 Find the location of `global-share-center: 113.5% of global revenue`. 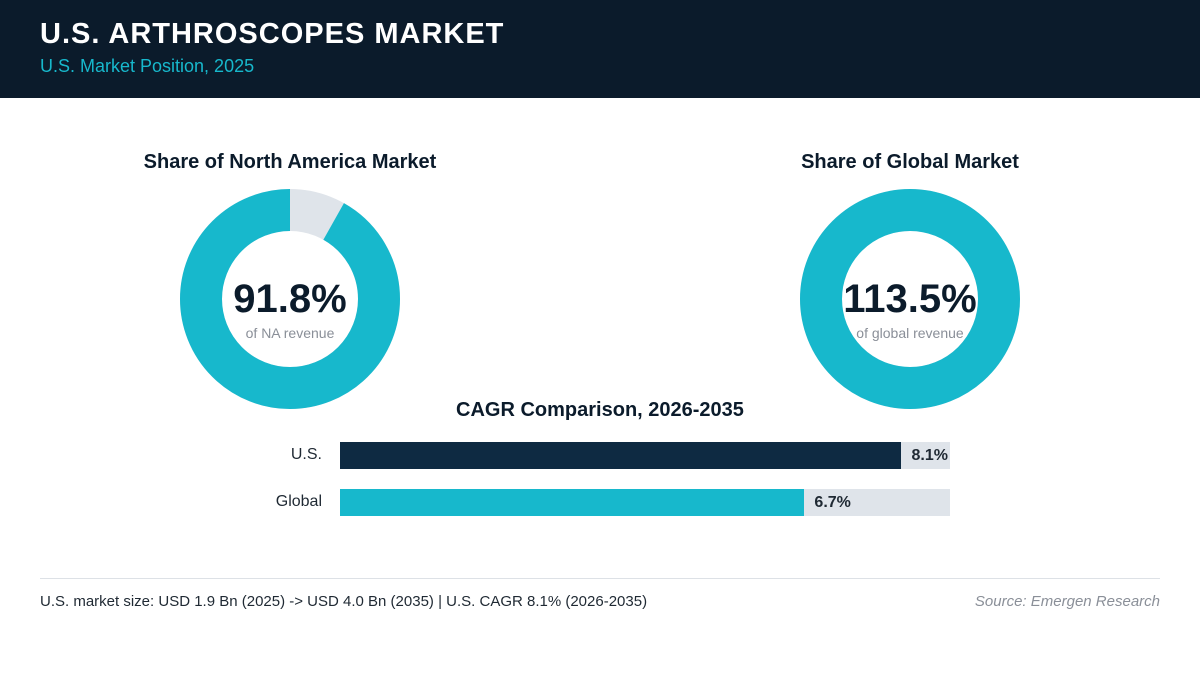

global-share-center: 113.5% of global revenue is located at coordinates (910, 309).